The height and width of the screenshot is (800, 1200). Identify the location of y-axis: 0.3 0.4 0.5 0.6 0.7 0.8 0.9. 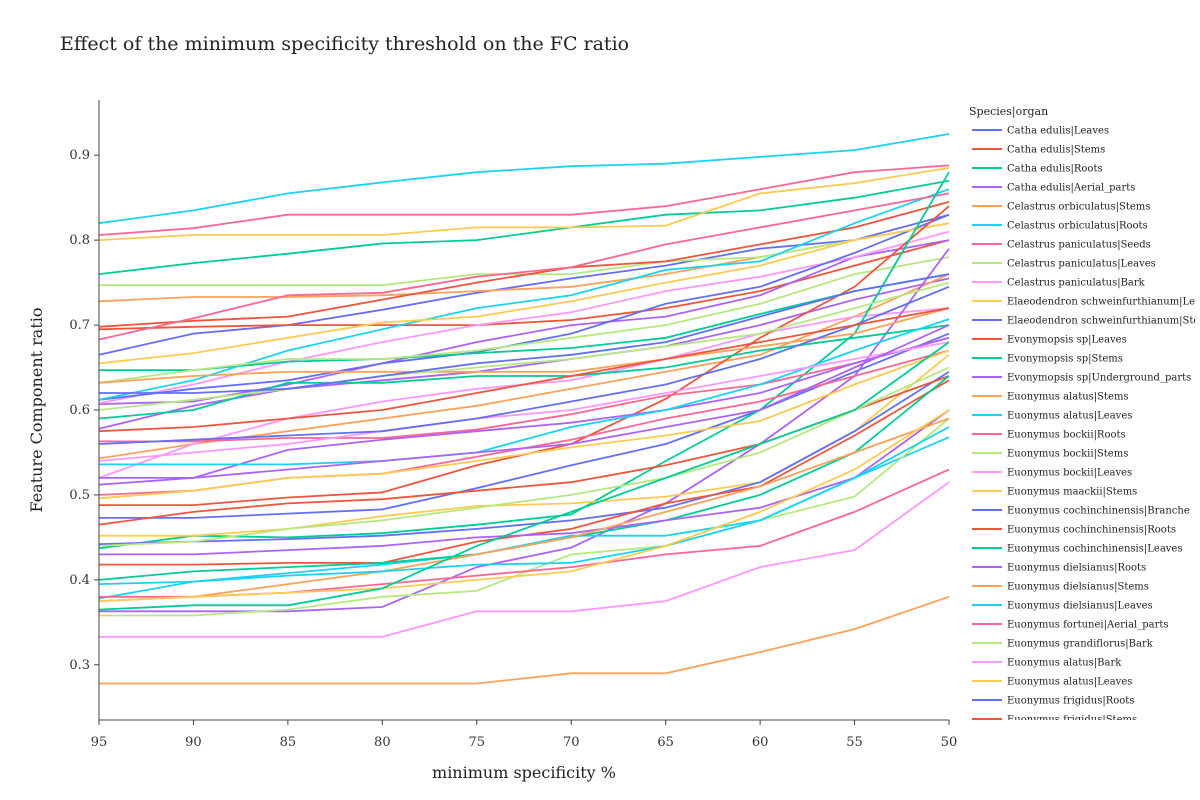
(84, 410).